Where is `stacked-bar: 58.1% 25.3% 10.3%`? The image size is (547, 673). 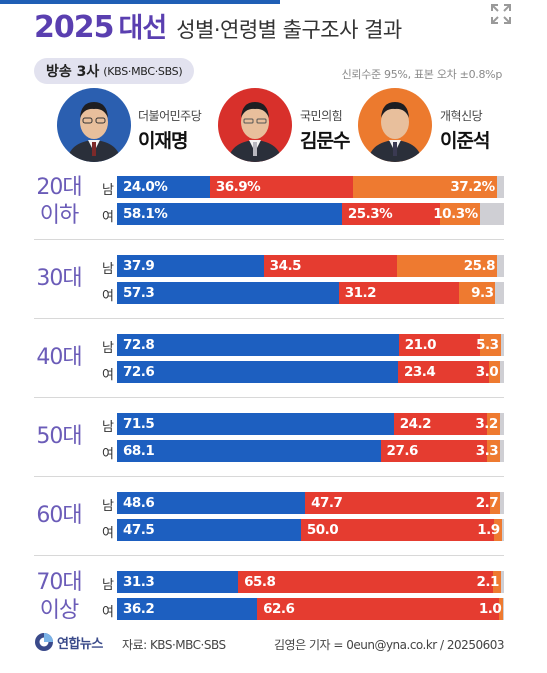 stacked-bar: 58.1% 25.3% 10.3% is located at coordinates (310, 214).